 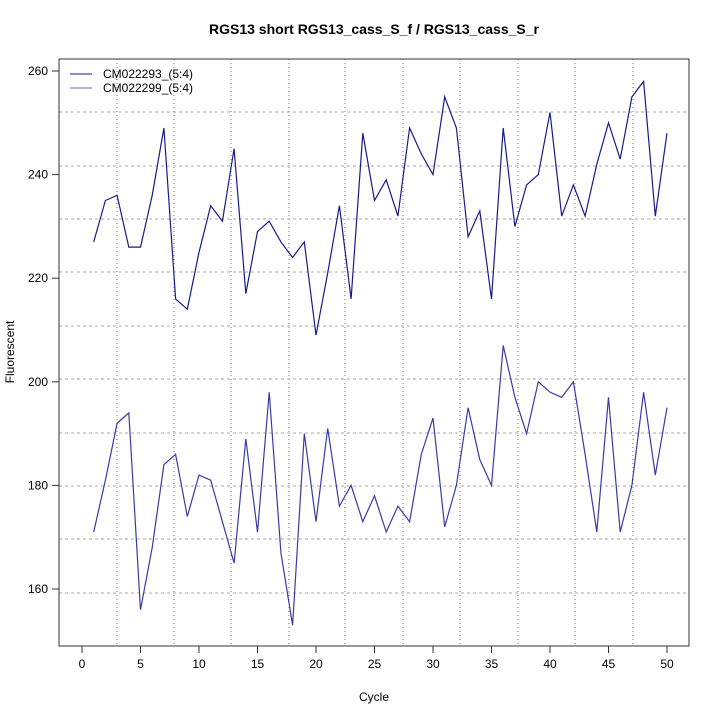 What do you see at coordinates (38, 71) in the screenshot?
I see `y-tick-label: 260` at bounding box center [38, 71].